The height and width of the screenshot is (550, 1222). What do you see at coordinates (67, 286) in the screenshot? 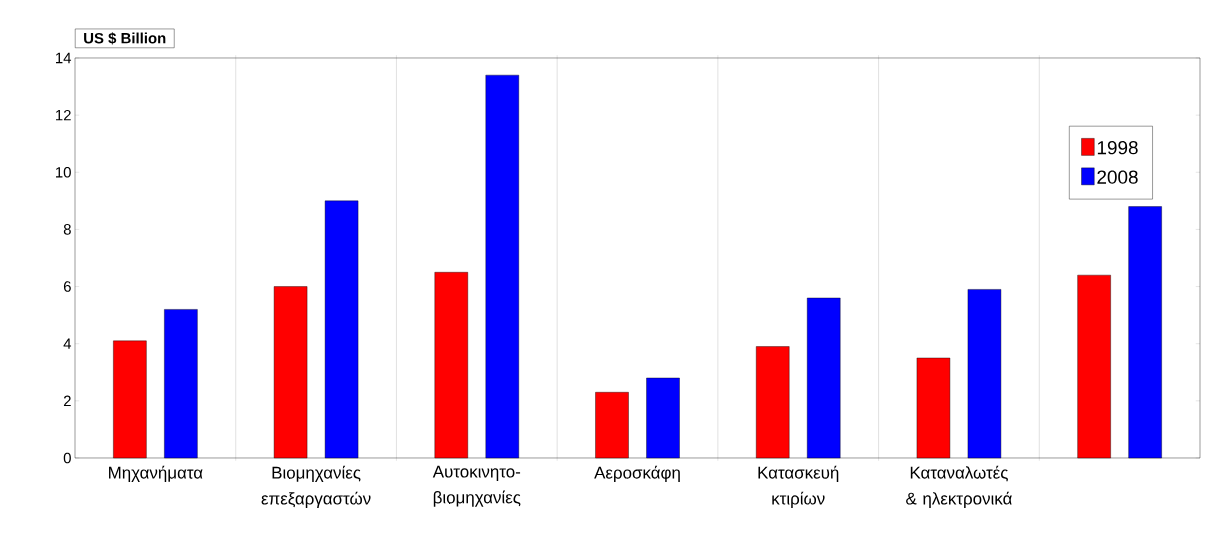
I see `y-tick-label: 6` at bounding box center [67, 286].